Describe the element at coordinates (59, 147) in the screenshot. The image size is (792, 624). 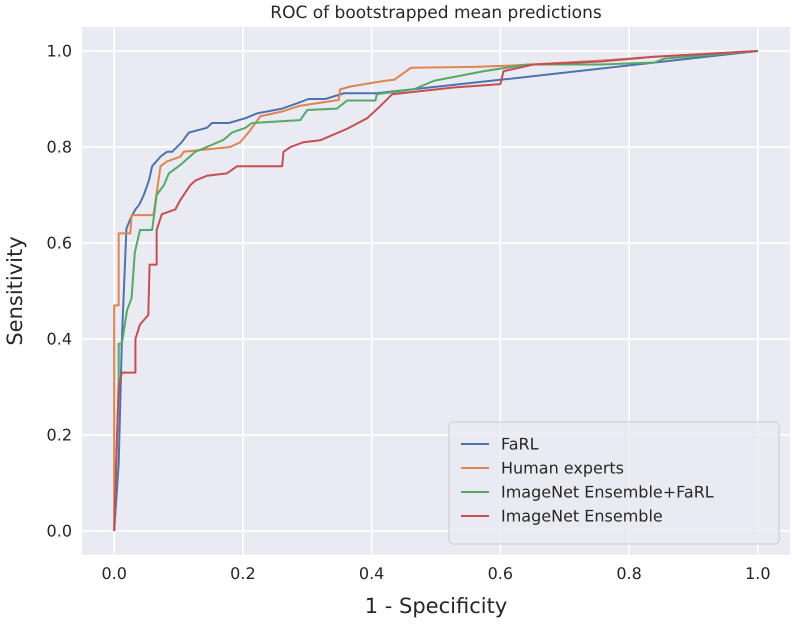
I see `y-tick-label: 0.8` at that location.